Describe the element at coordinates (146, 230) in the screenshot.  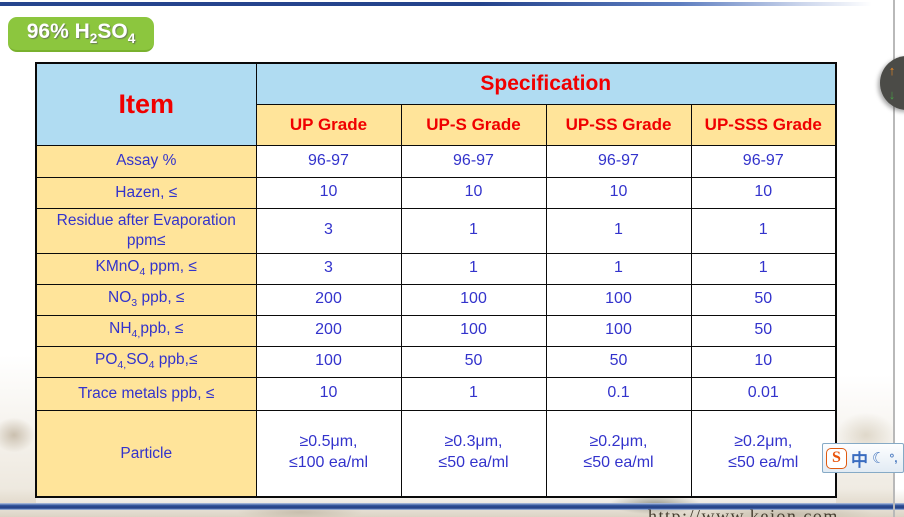
I see `row-label: Residue after Evaporation ppm≤` at that location.